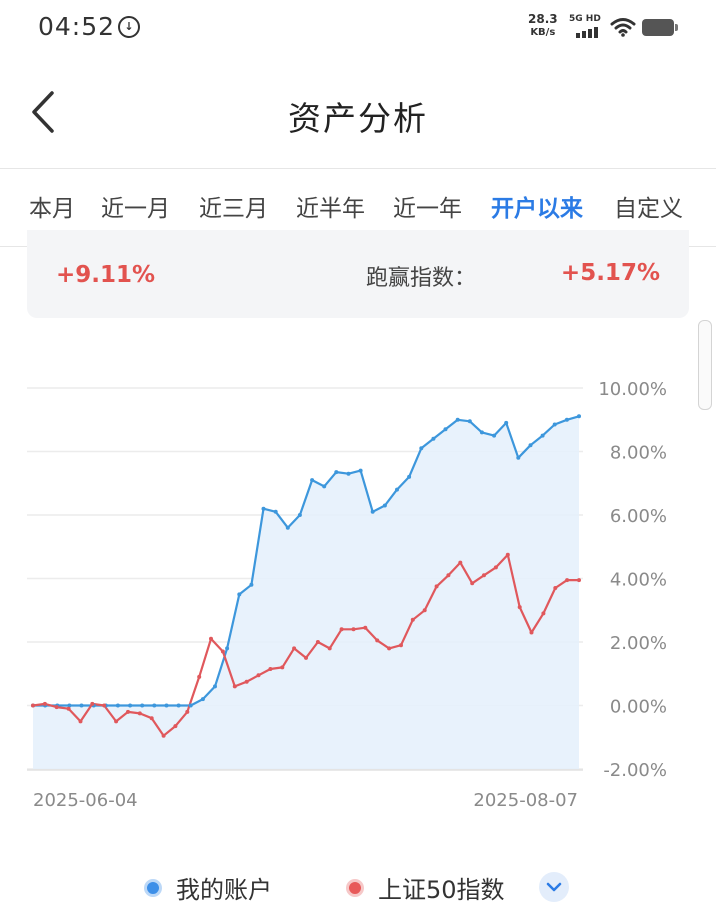  What do you see at coordinates (585, 19) in the screenshot?
I see `signal-label: 5G HD` at bounding box center [585, 19].